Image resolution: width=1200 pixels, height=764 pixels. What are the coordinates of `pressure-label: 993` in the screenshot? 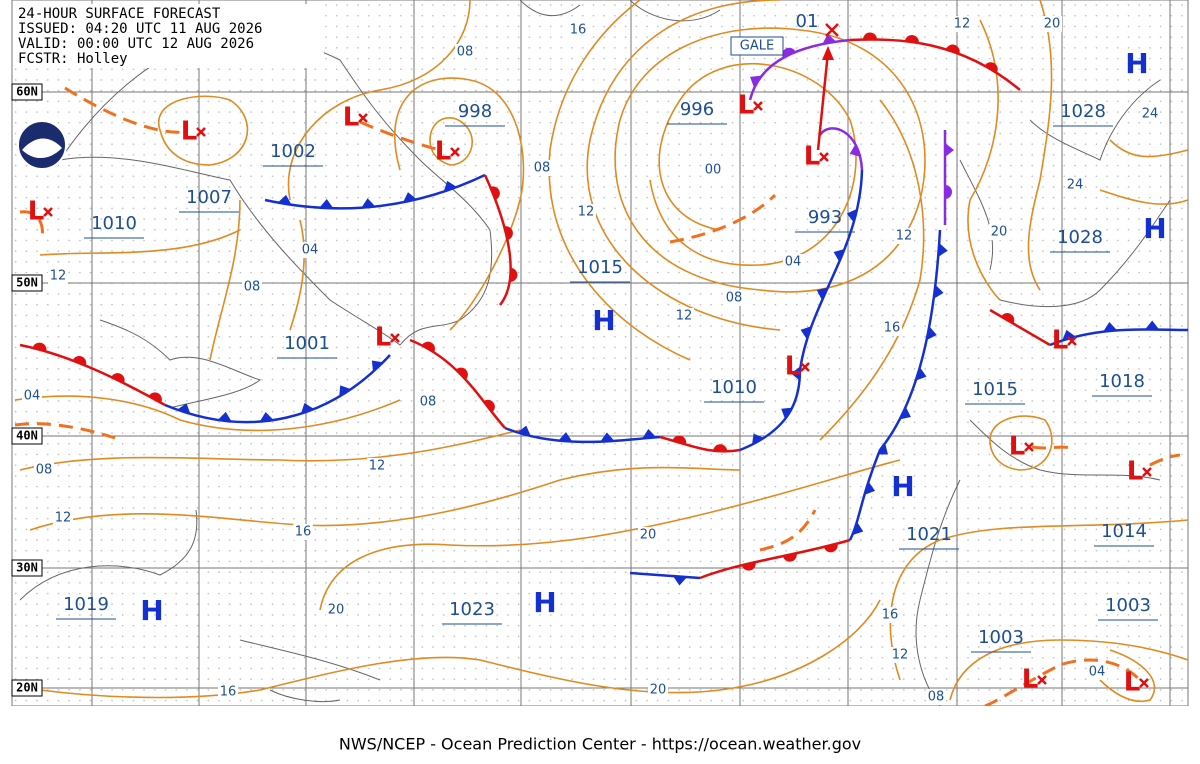 It's located at (825, 217).